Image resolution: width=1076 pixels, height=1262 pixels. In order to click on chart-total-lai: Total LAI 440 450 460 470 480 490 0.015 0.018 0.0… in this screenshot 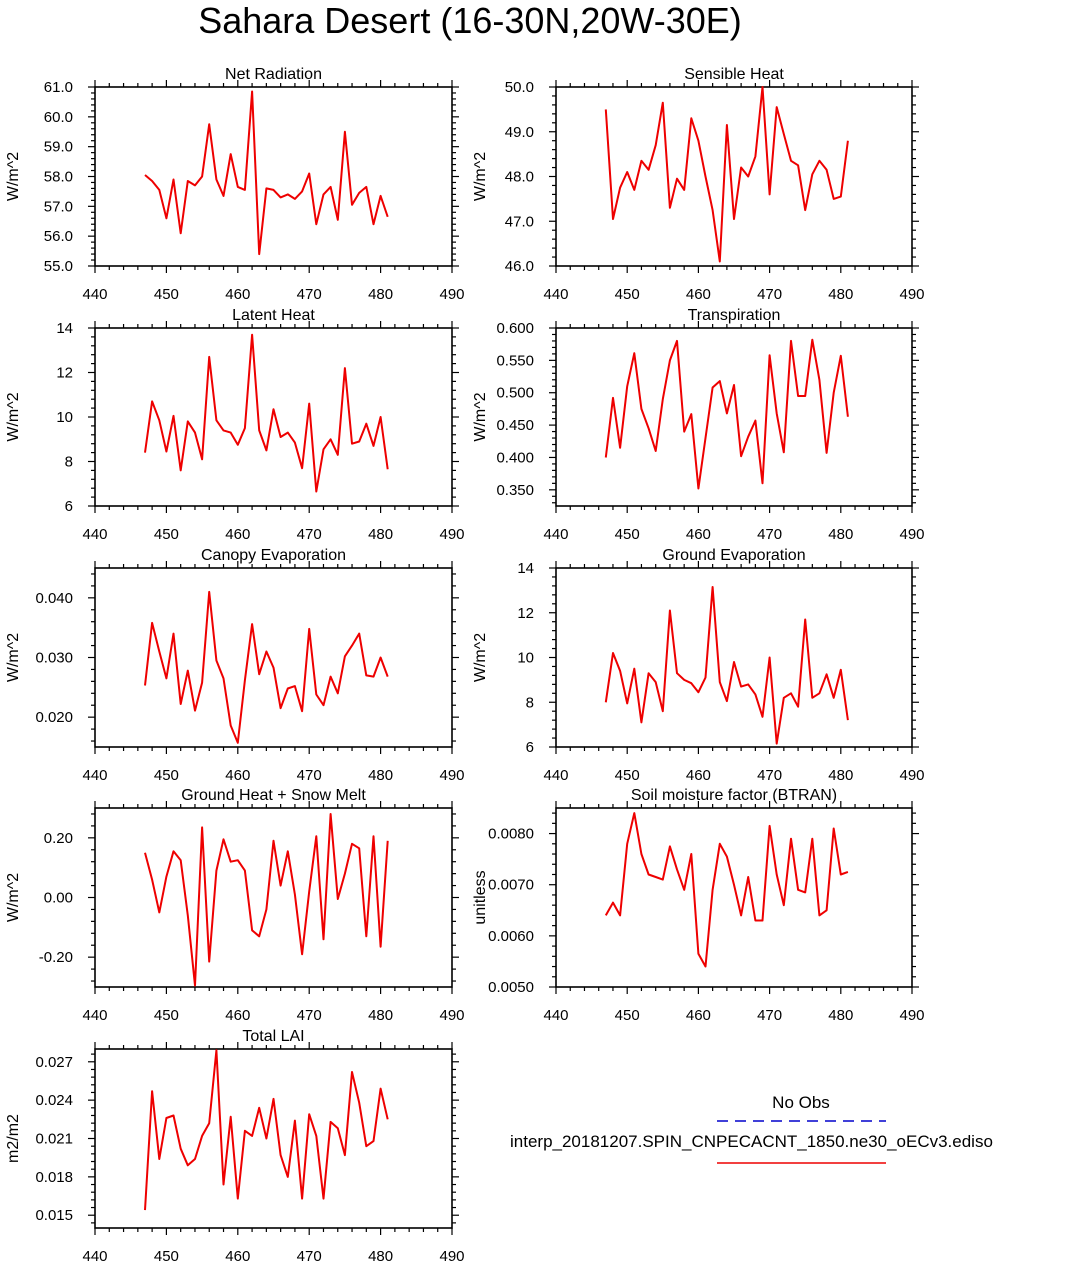, I will do `click(235, 1145)`.